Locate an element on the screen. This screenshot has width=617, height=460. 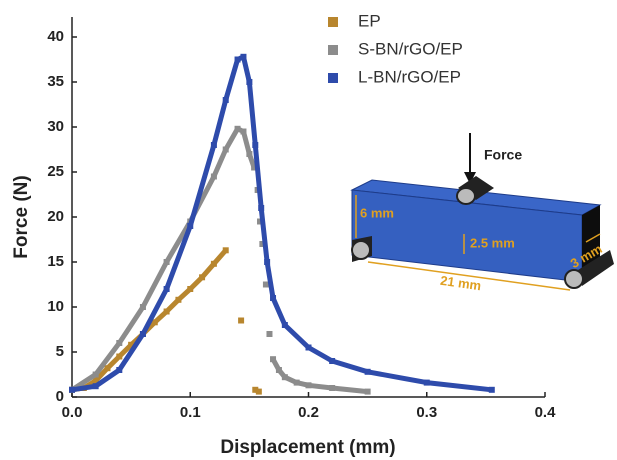
x-tick-label: 0.0 is located at coordinates (72, 412).